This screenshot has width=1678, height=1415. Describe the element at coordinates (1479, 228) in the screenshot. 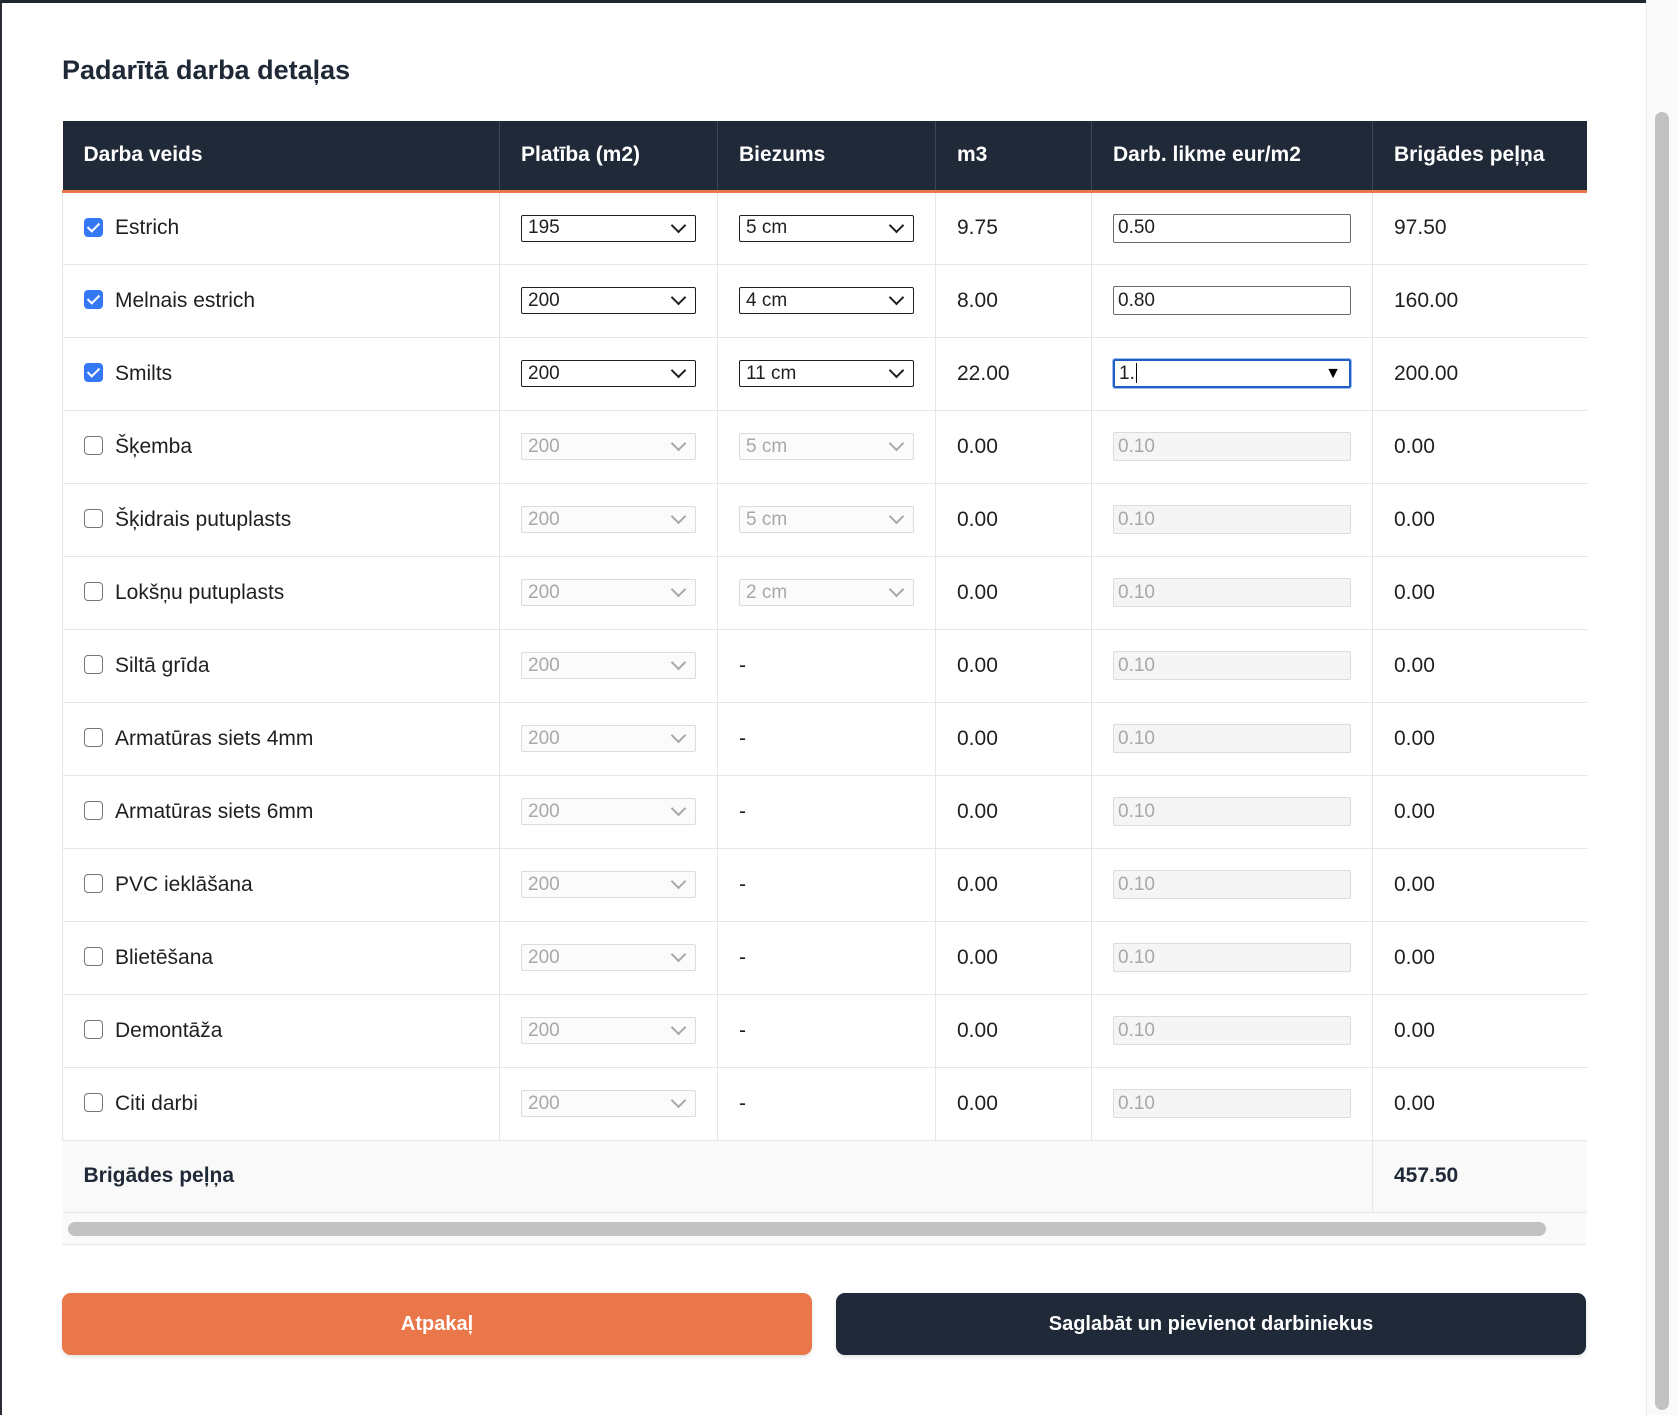

I see `profit-cell: 97.50` at that location.